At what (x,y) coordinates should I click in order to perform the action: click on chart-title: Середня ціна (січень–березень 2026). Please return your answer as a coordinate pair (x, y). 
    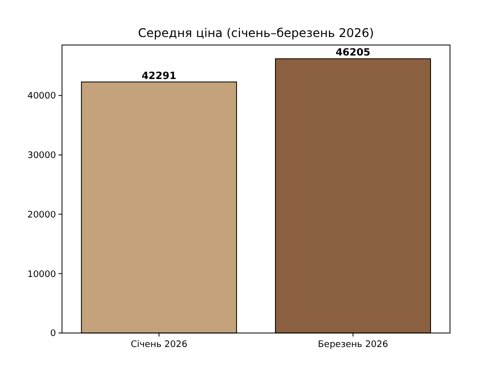
    Looking at the image, I should click on (256, 33).